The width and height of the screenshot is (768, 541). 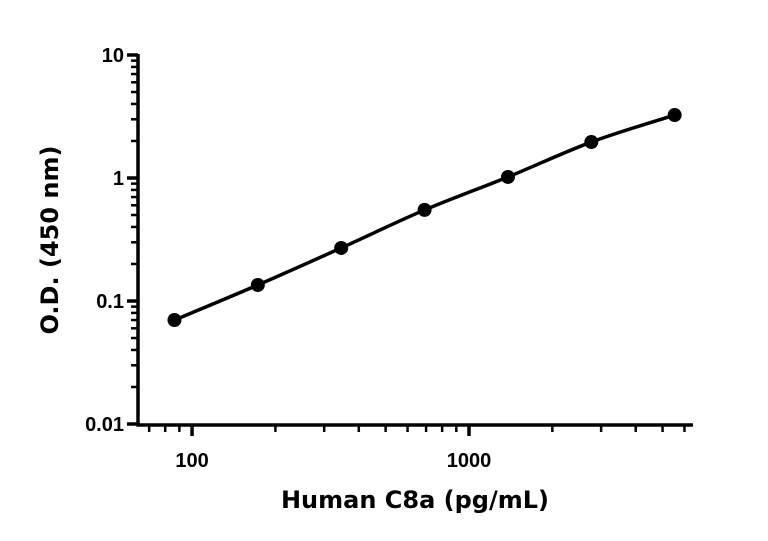 What do you see at coordinates (104, 425) in the screenshot?
I see `y-tick-label: 0.01` at bounding box center [104, 425].